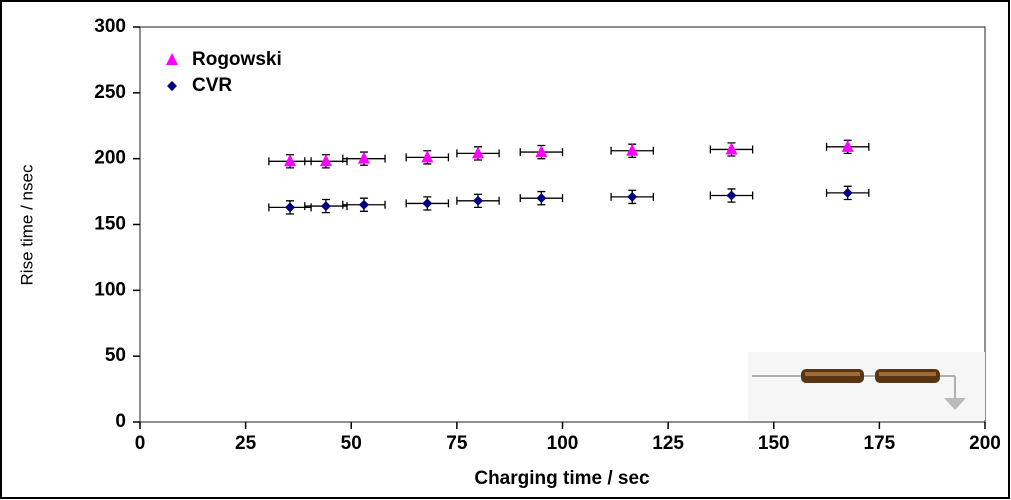 This screenshot has height=500, width=1011. Describe the element at coordinates (110, 26) in the screenshot. I see `y-tick-label: 300` at that location.